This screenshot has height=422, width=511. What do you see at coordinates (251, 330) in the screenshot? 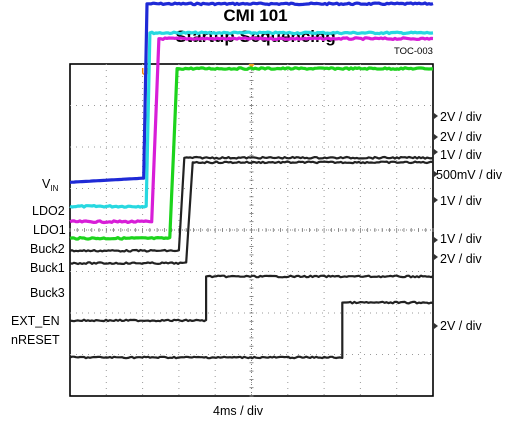
I see `trace-nreset` at bounding box center [251, 330].